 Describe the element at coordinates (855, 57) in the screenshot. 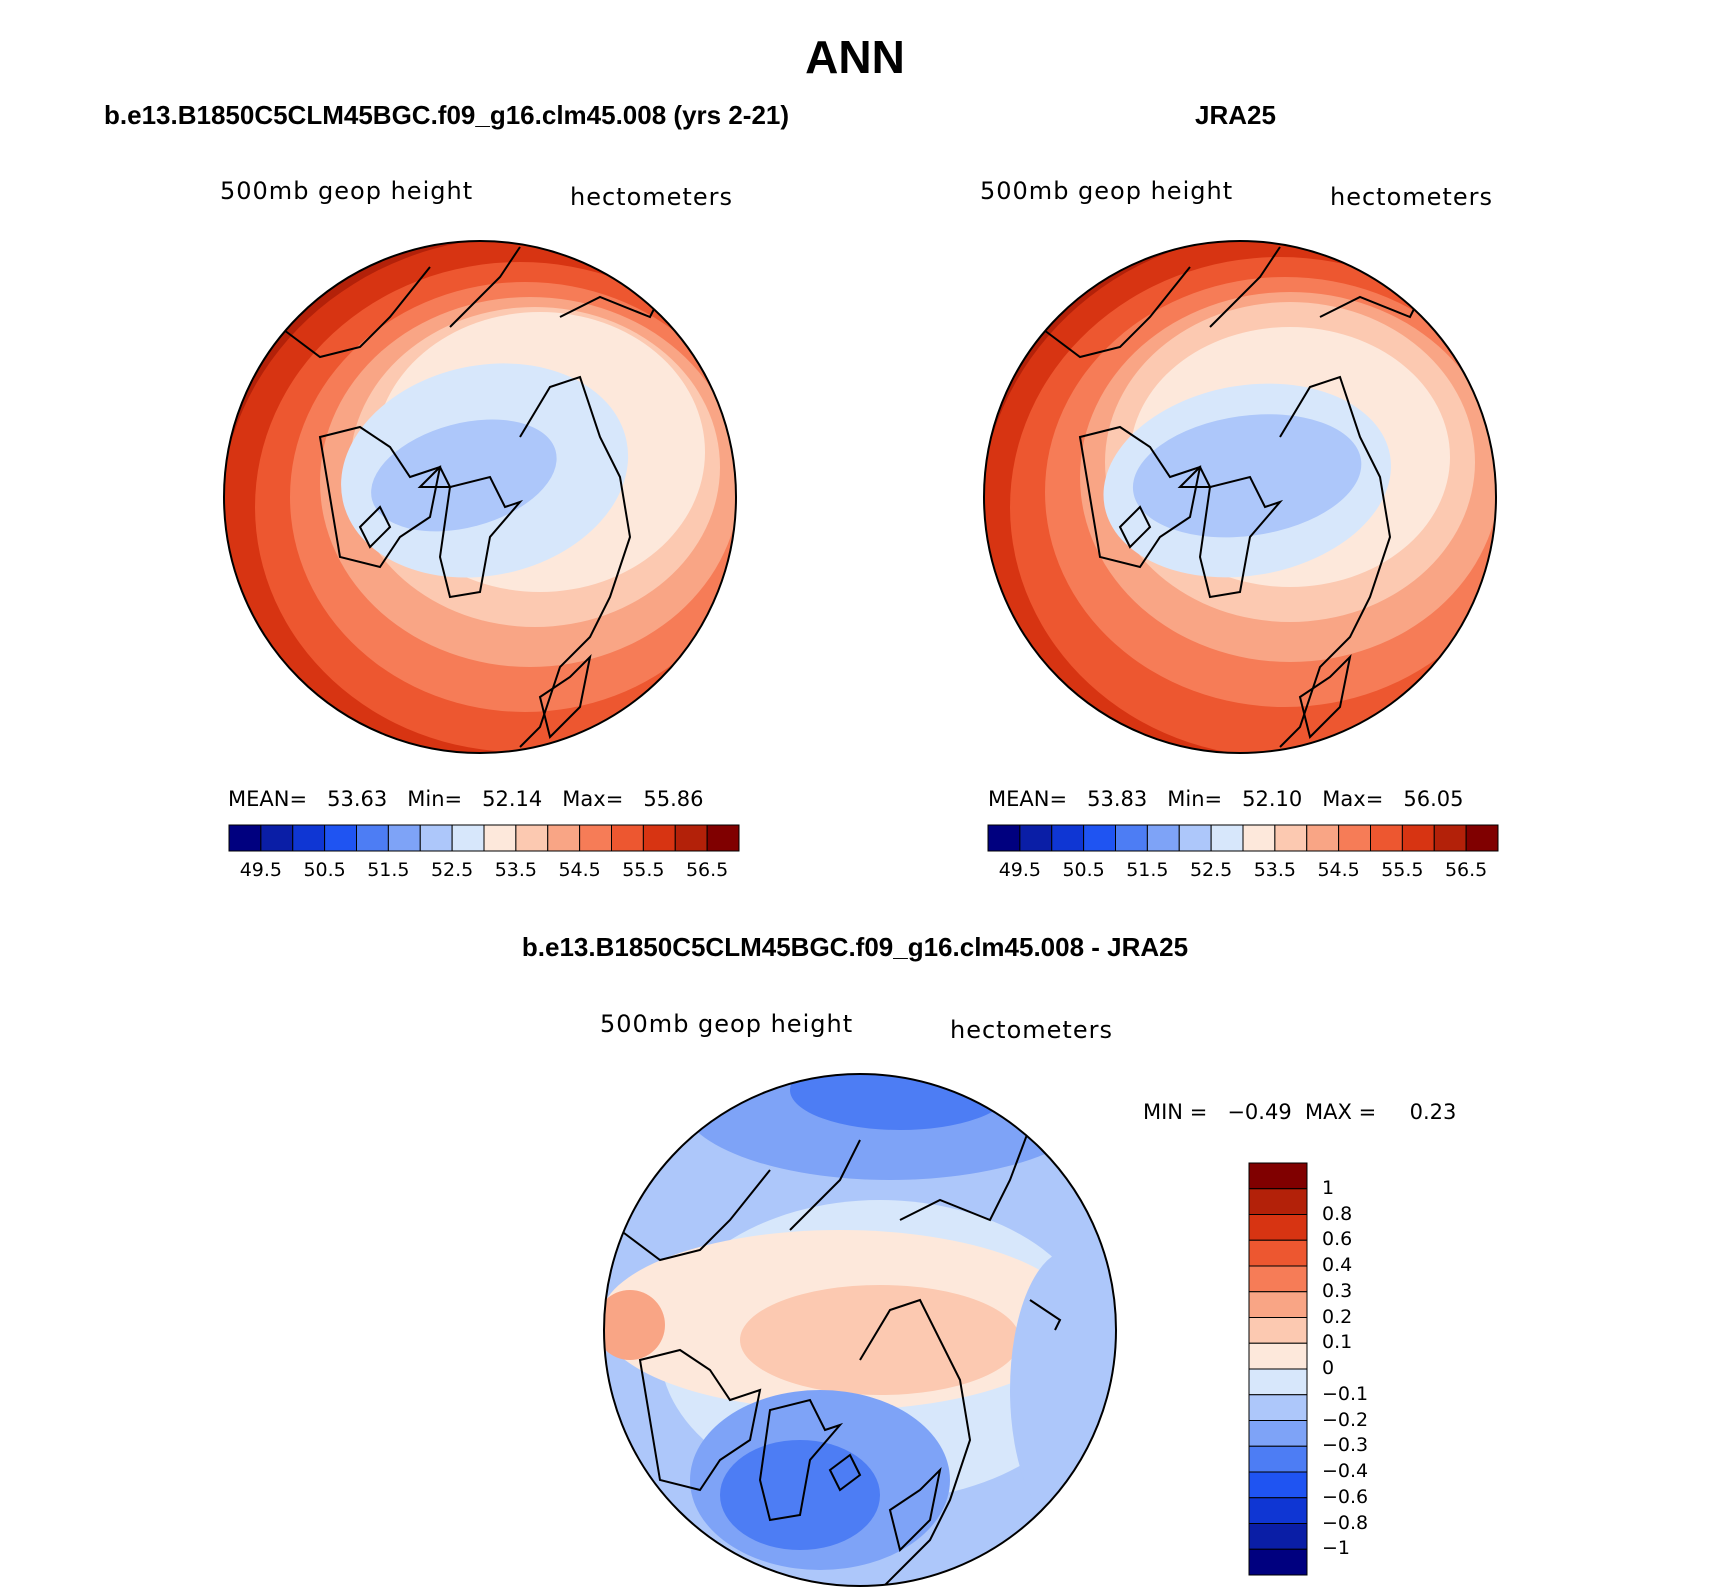

I see `page-title: ANN` at that location.